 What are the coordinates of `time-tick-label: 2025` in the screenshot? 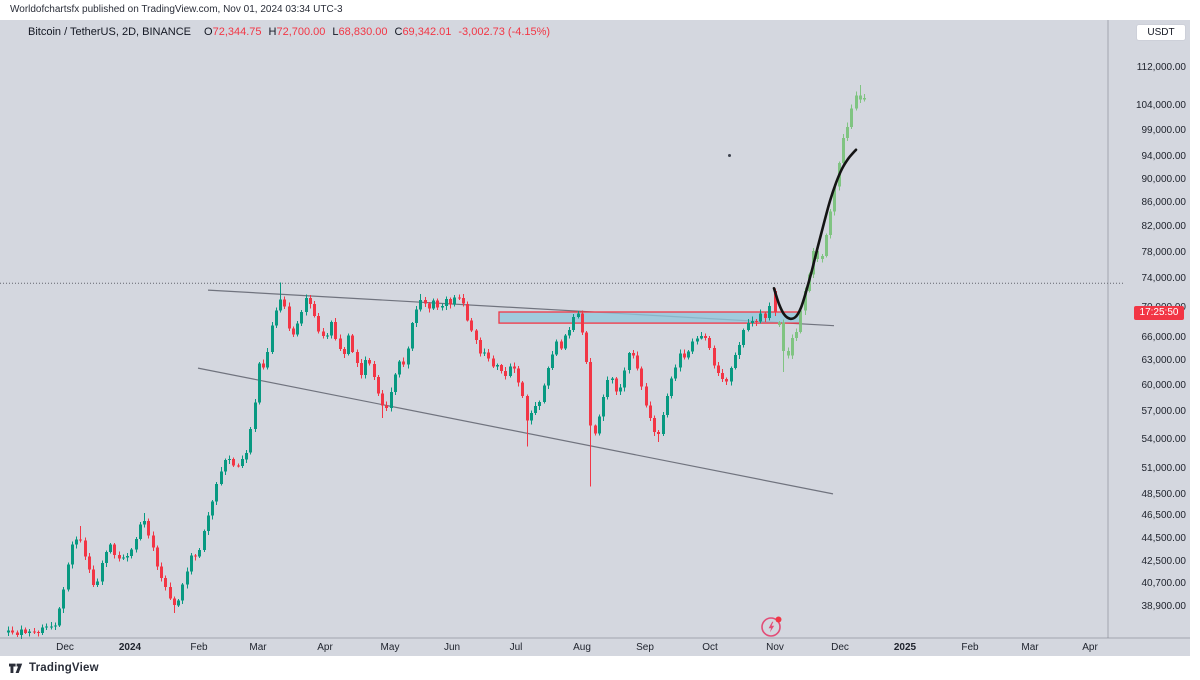 It's located at (905, 647).